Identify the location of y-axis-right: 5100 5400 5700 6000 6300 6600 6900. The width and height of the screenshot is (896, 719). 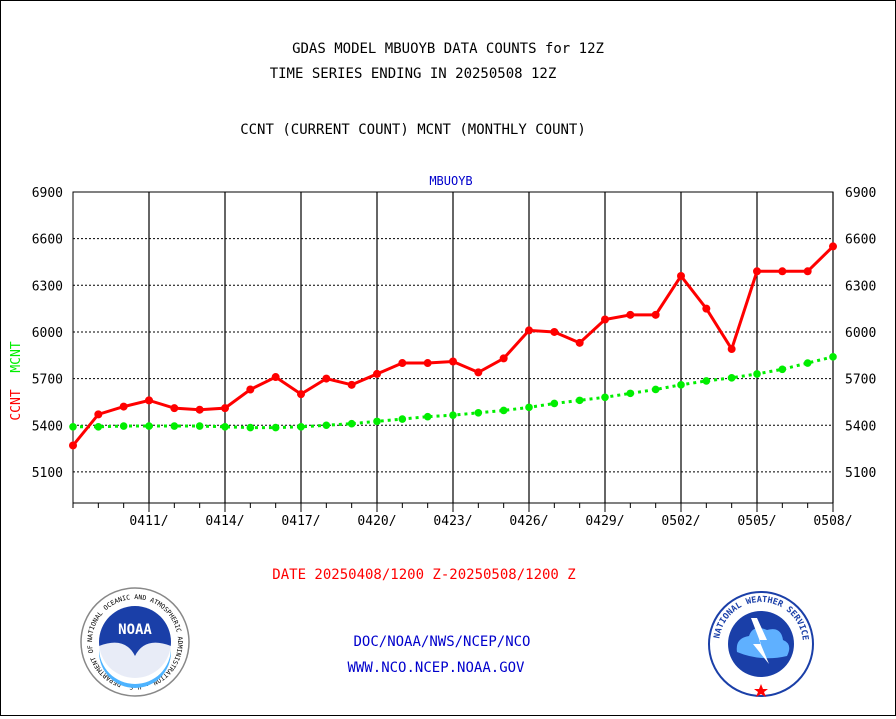
(860, 333).